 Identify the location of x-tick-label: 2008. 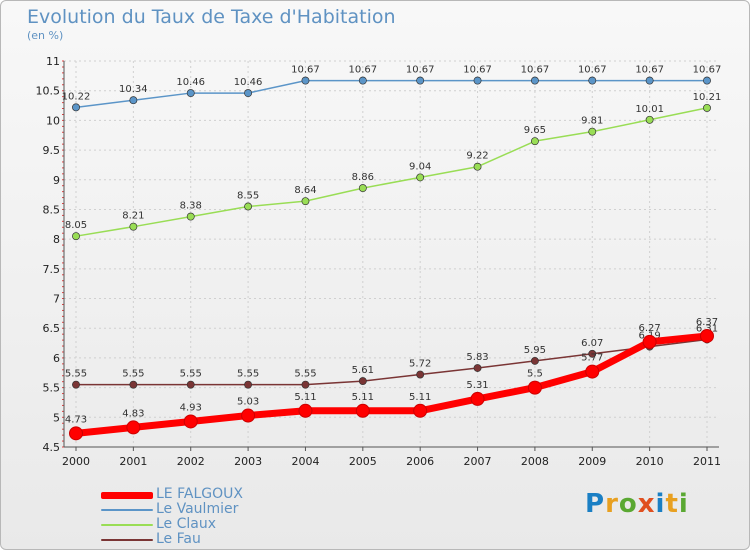
(535, 461).